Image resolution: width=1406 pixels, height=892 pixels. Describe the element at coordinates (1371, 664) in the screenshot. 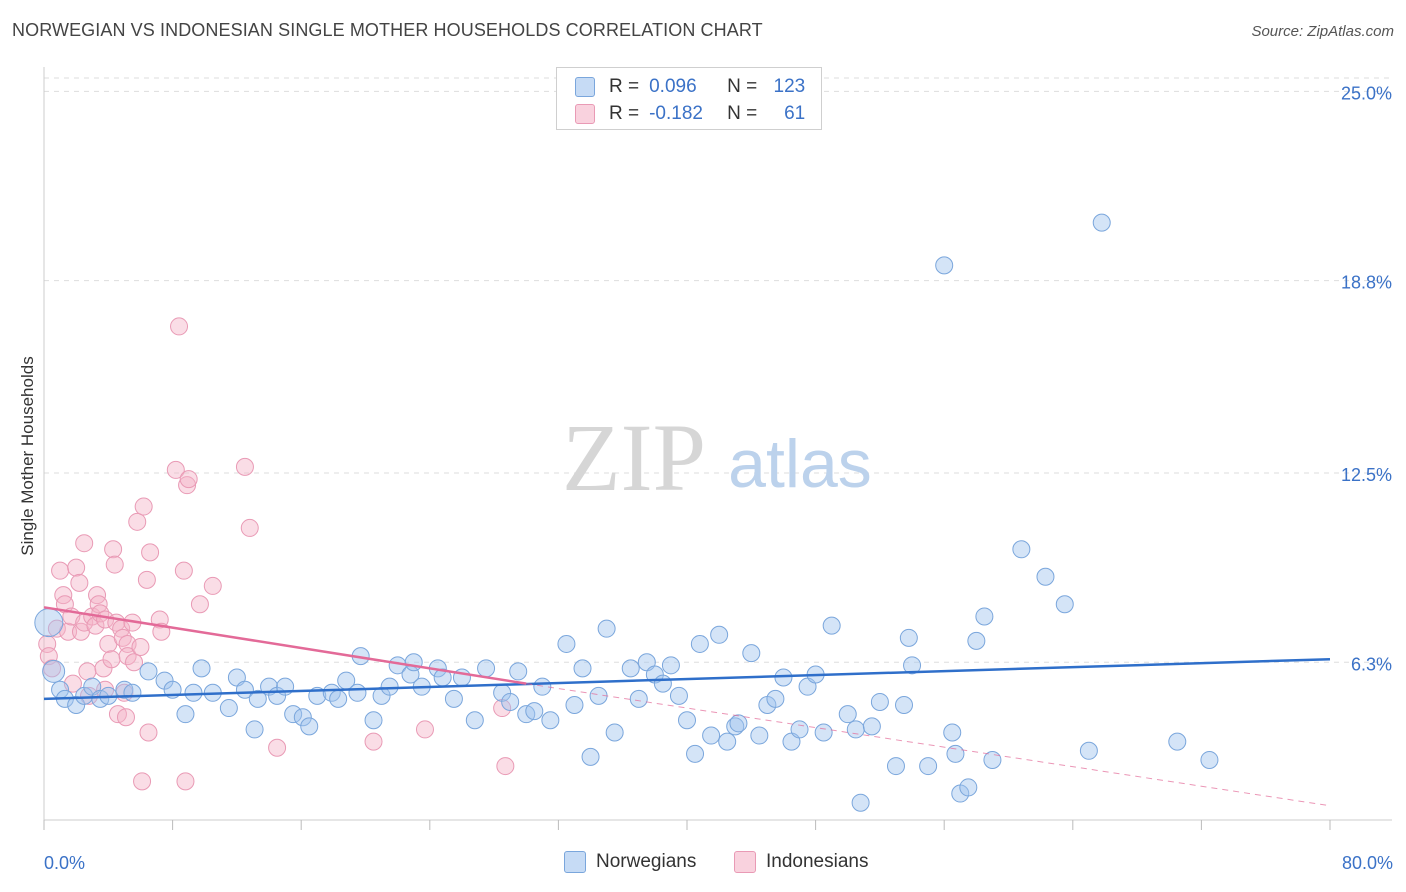

I see `y-tick-label: 6.3%` at that location.